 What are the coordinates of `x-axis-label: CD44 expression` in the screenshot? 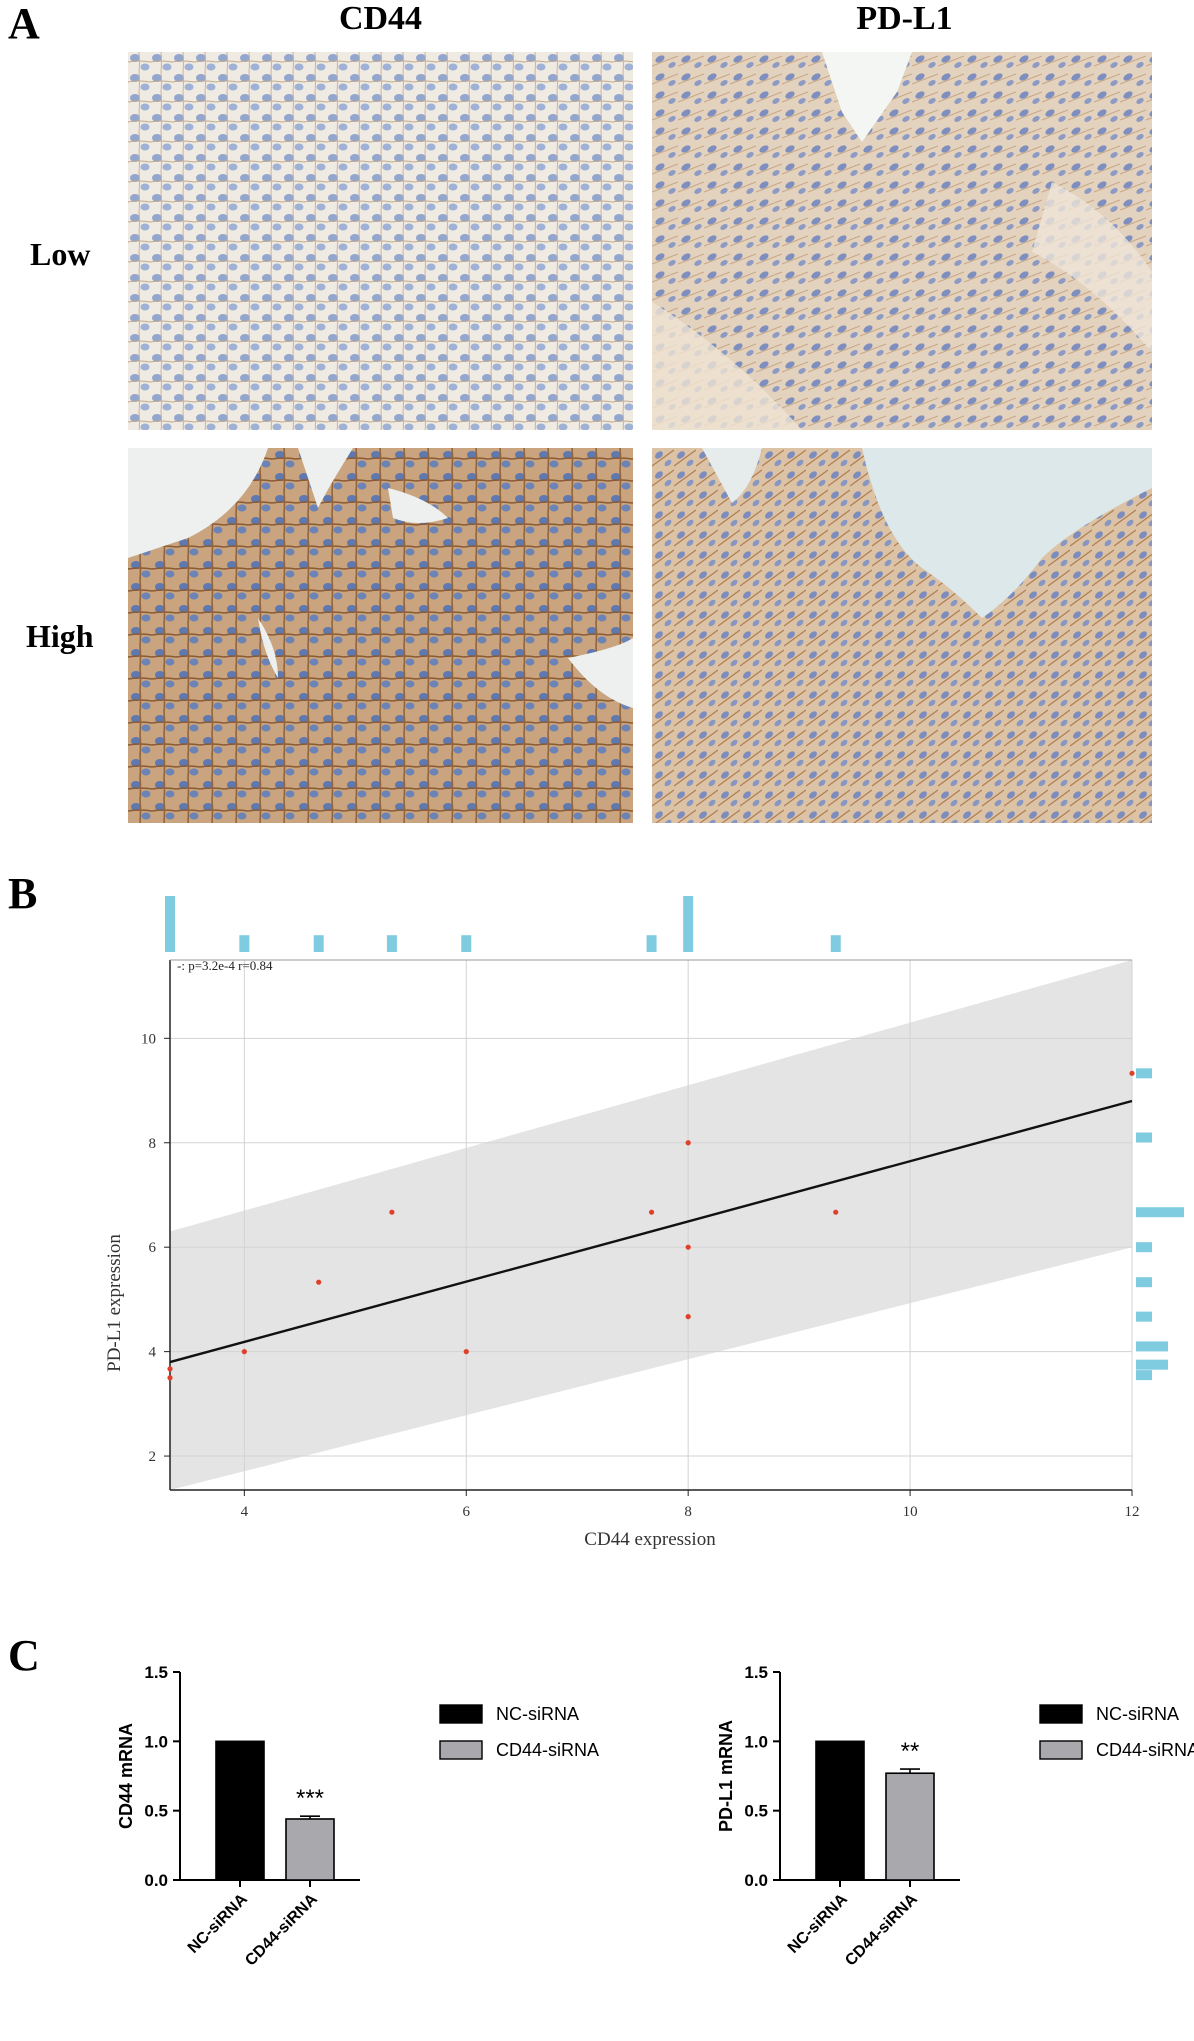 It's located at (650, 1539).